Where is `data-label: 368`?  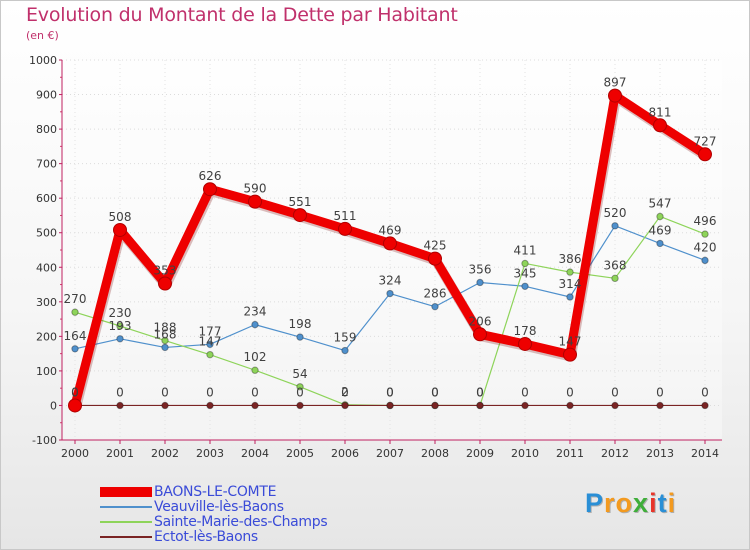
data-label: 368 is located at coordinates (615, 265).